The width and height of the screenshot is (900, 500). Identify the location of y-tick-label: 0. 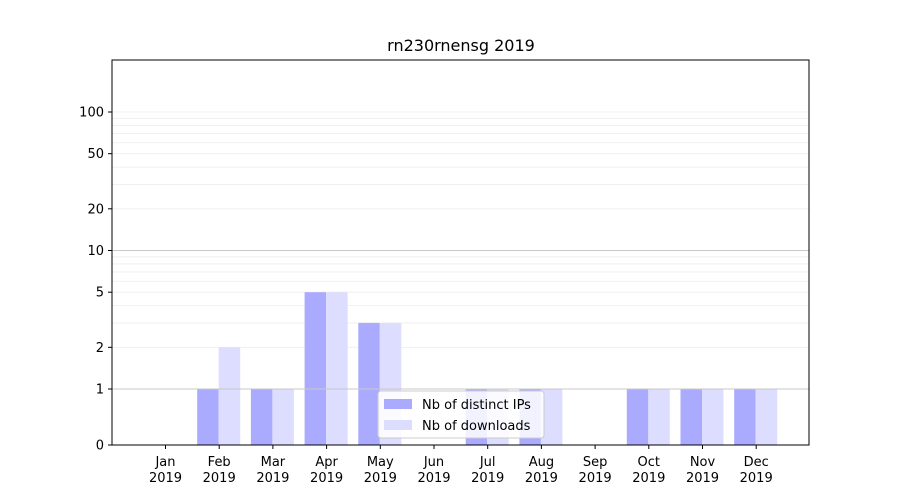
(100, 446).